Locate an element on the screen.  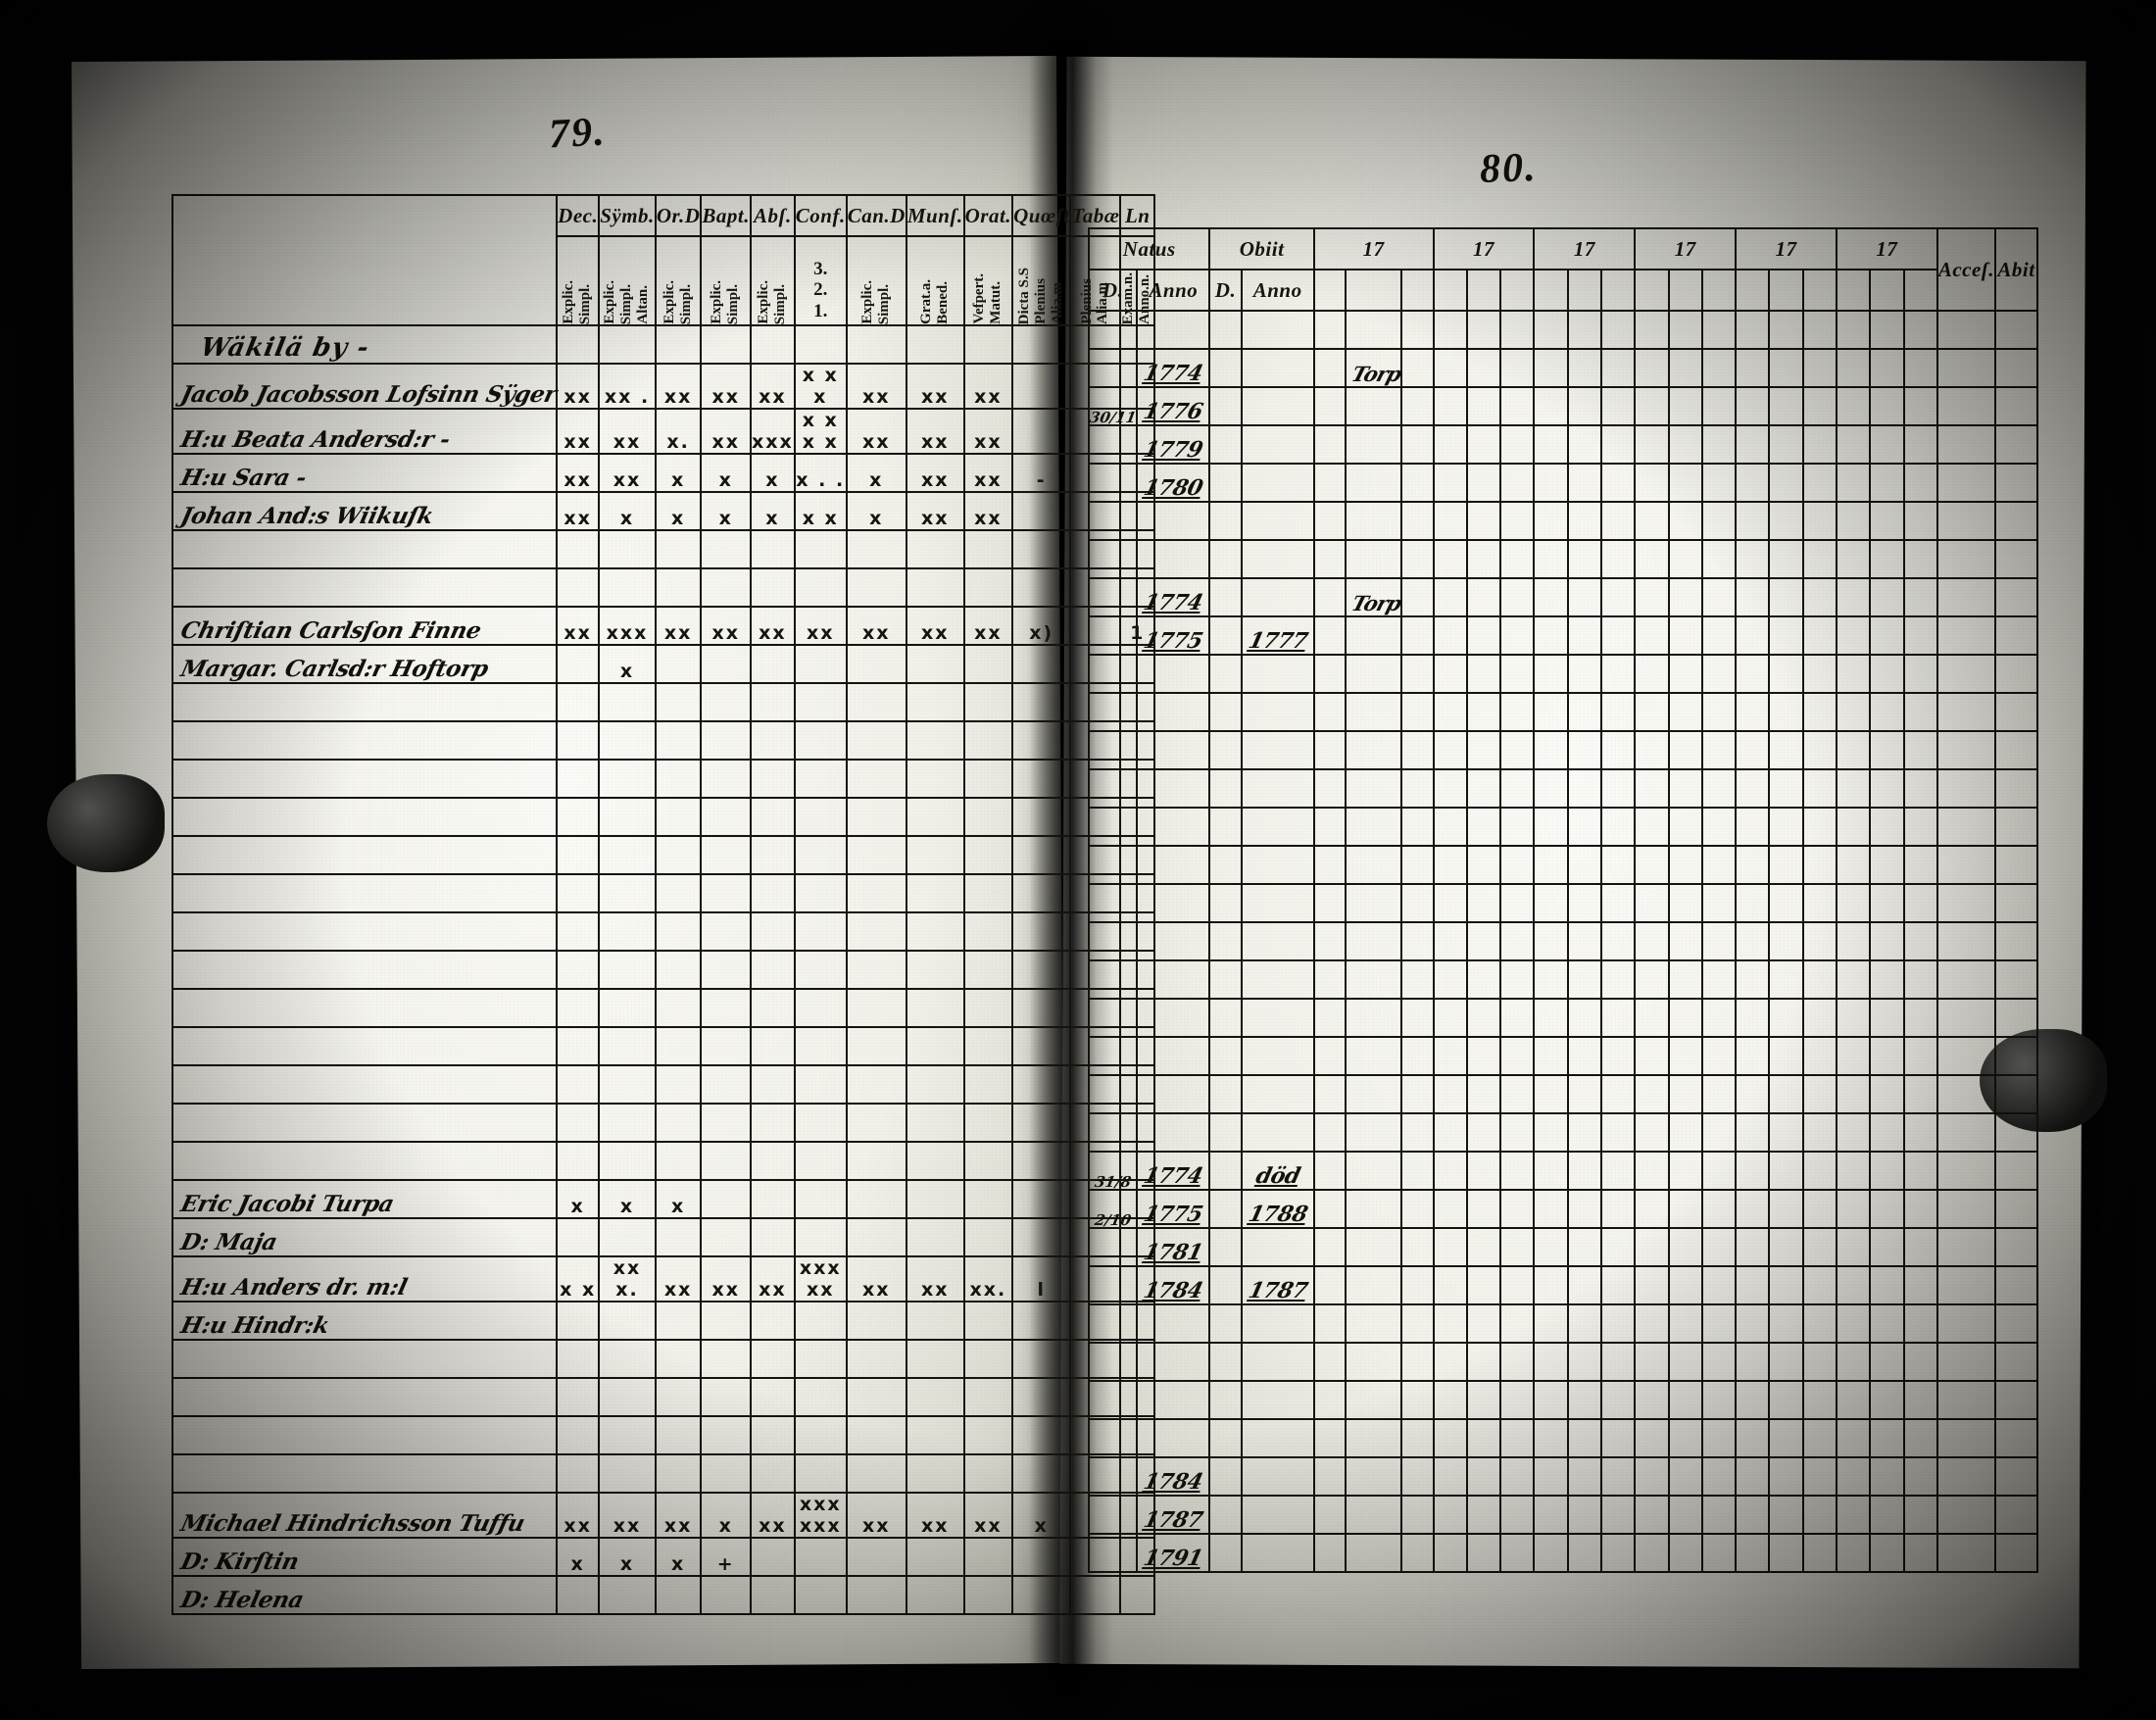
natus-day-cell: 30/11 is located at coordinates (1113, 406).